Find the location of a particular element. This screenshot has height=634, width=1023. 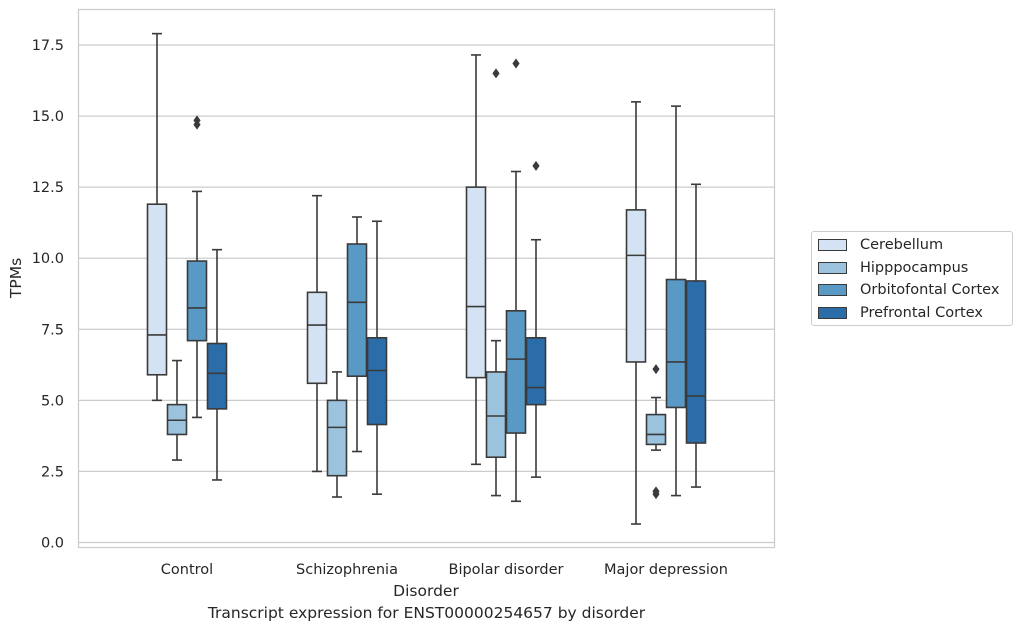

x-tick-label: Control is located at coordinates (187, 570).